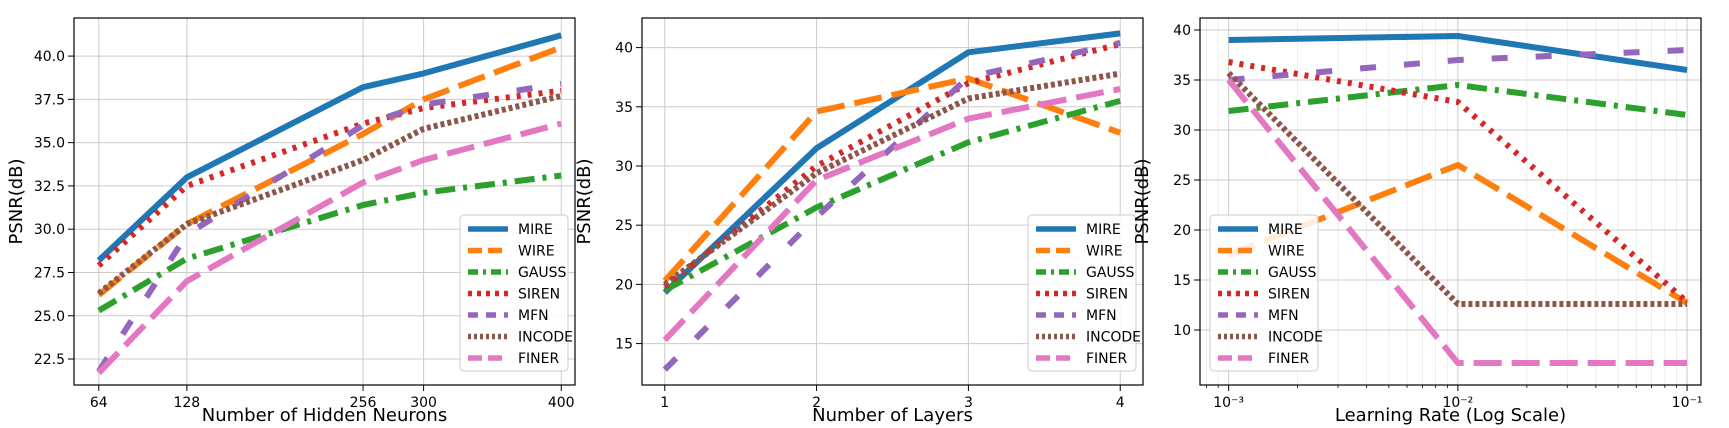 The width and height of the screenshot is (1729, 428). What do you see at coordinates (561, 403) in the screenshot?
I see `x-tick-label: 400` at bounding box center [561, 403].